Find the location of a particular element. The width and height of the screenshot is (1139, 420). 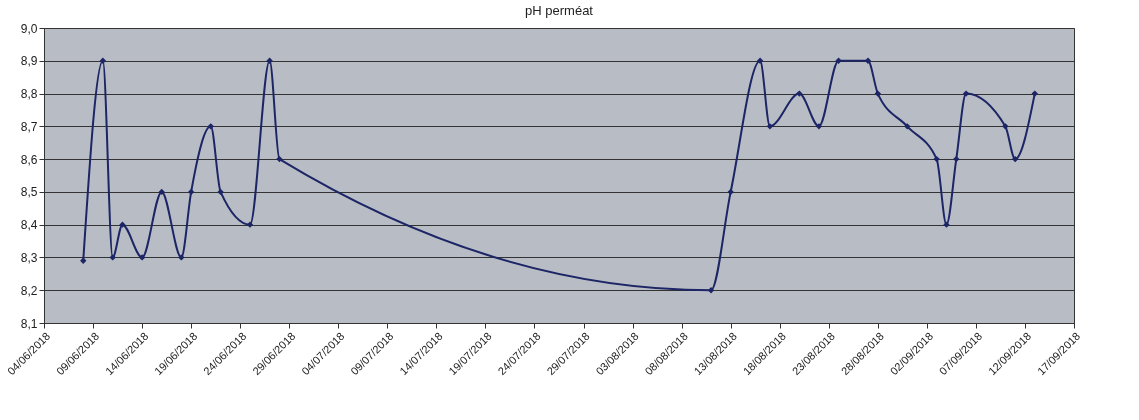

y-tick-label: 8,2 is located at coordinates (29, 290).